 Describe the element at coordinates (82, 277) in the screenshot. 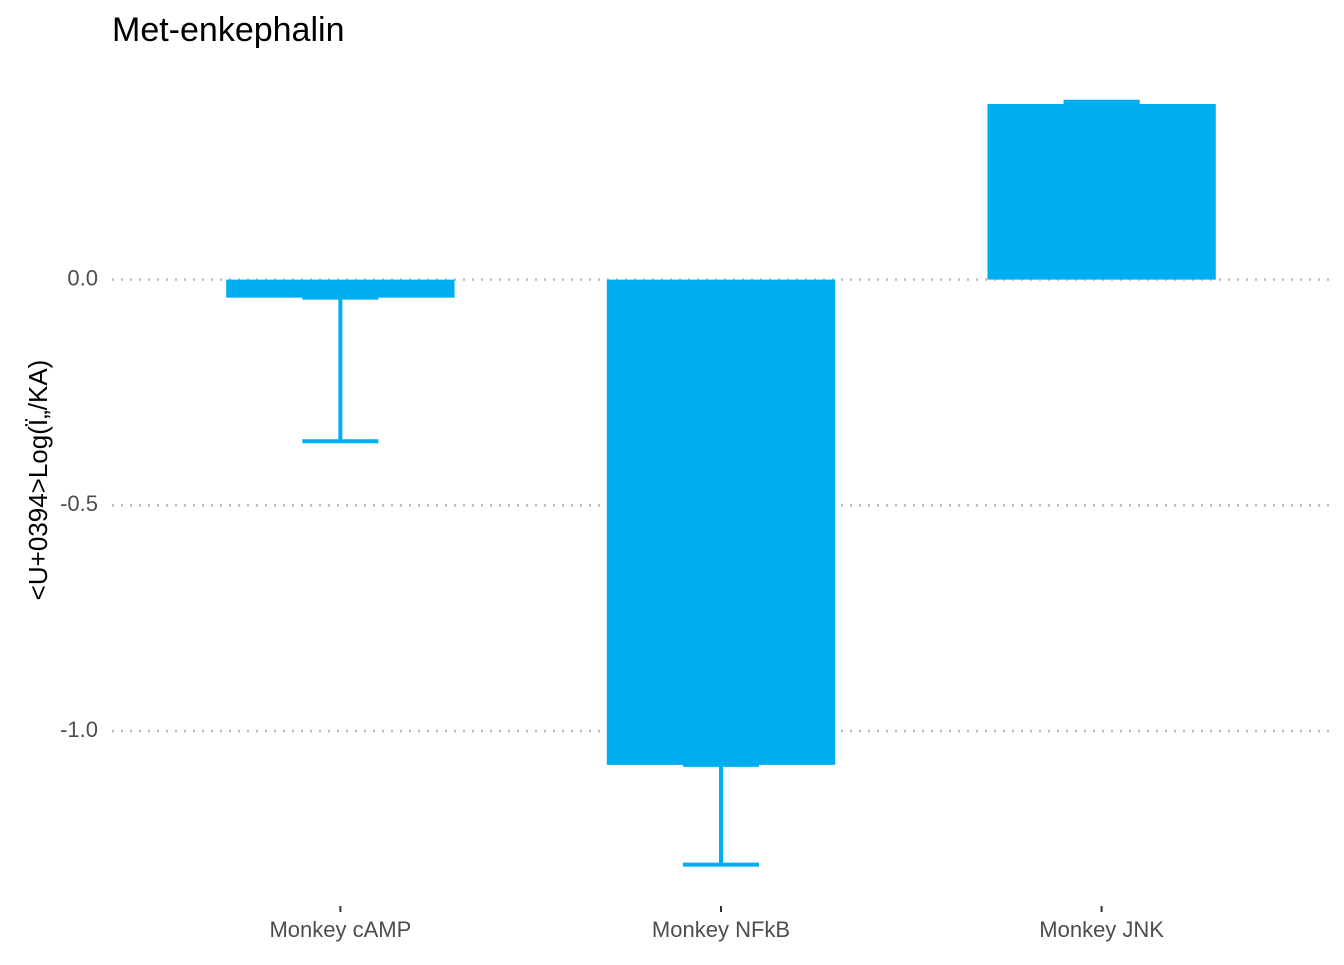

I see `y-tick-label: 0.0` at that location.